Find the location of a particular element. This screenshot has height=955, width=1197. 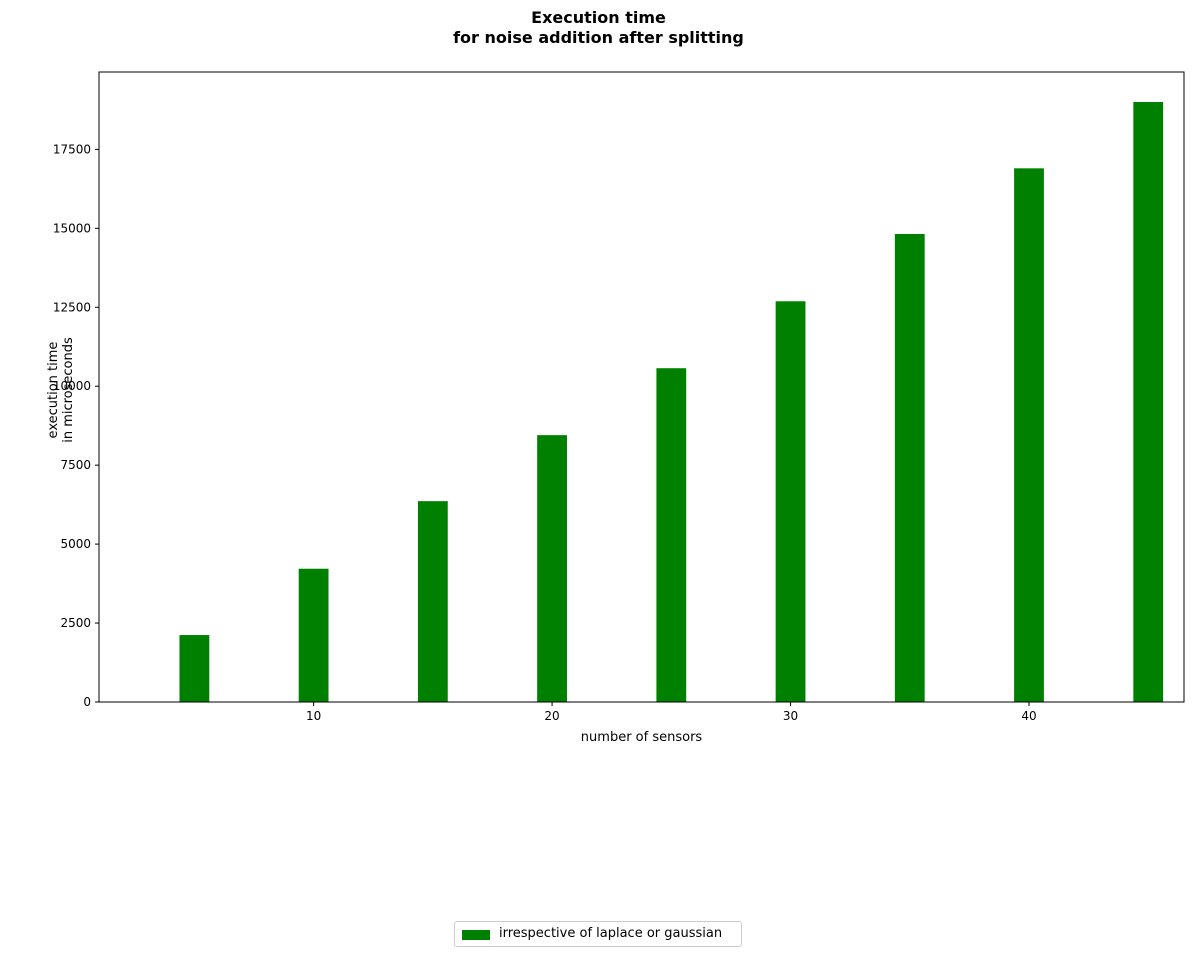

y-tick-label-15000: 15000 is located at coordinates (72, 228).